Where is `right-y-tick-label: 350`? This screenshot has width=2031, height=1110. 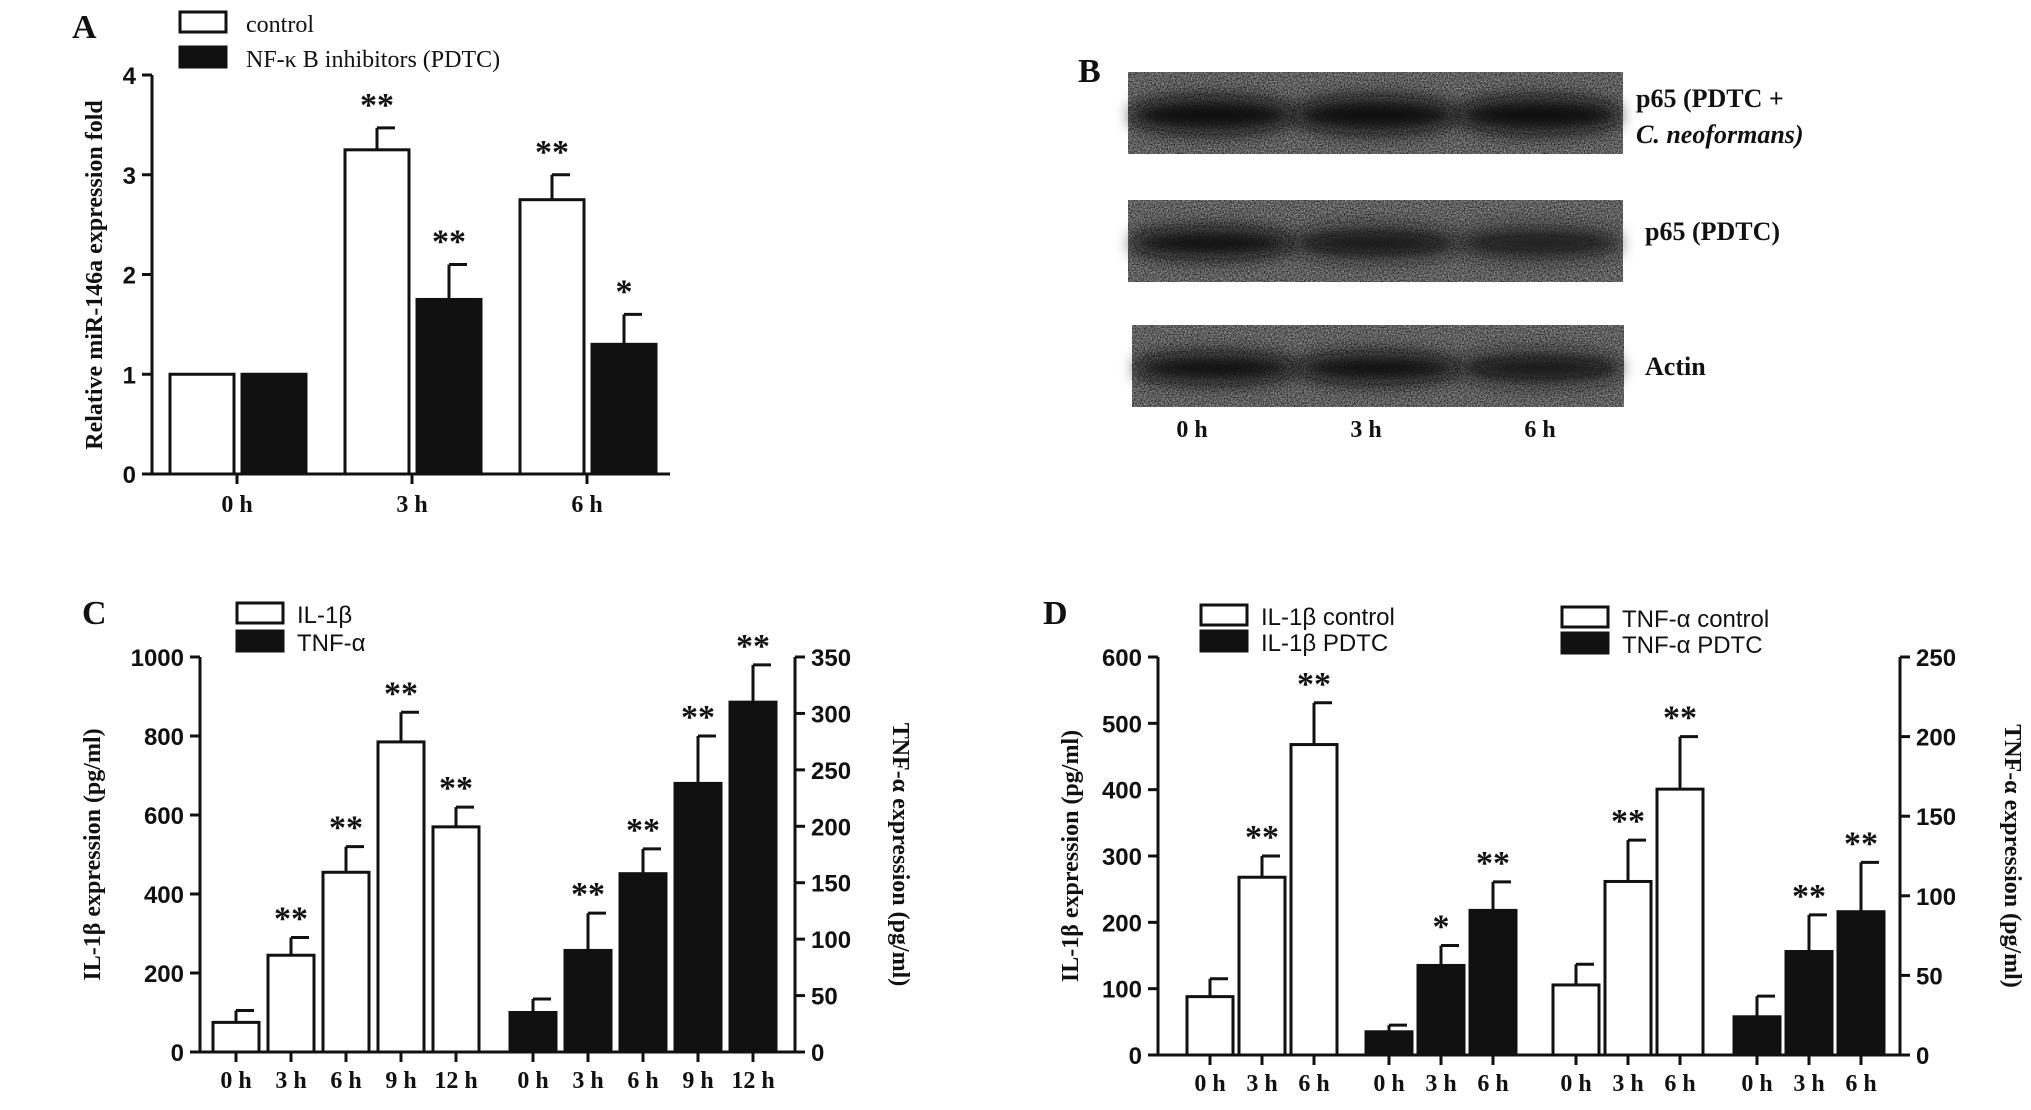 right-y-tick-label: 350 is located at coordinates (831, 658).